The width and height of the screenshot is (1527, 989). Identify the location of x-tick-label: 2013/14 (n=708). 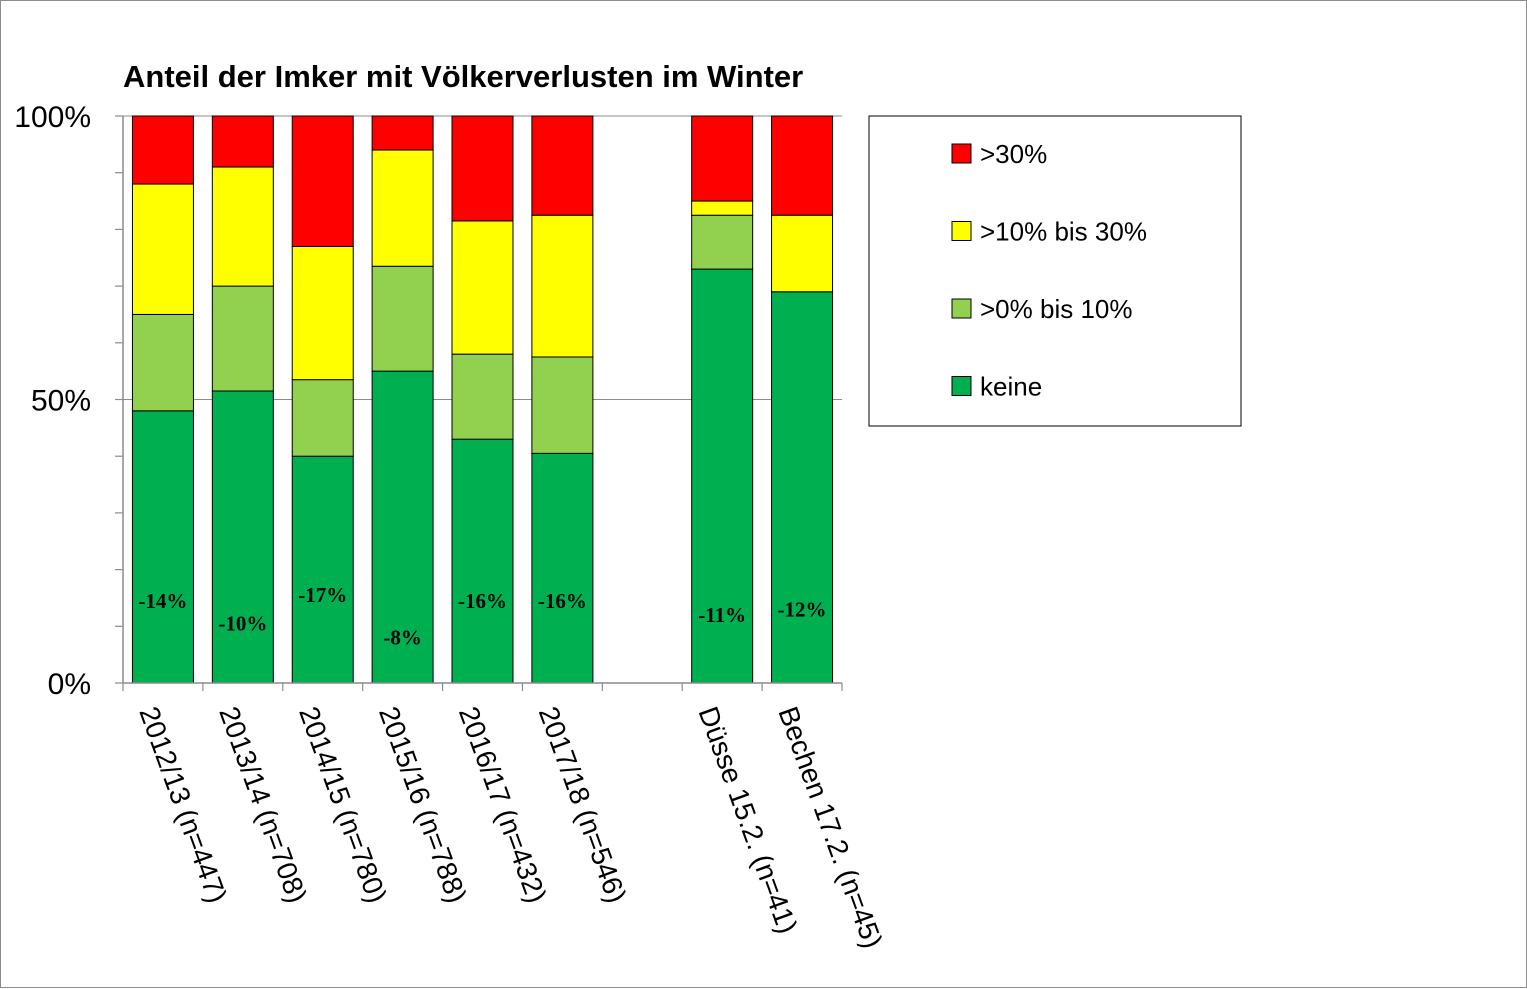
(263, 804).